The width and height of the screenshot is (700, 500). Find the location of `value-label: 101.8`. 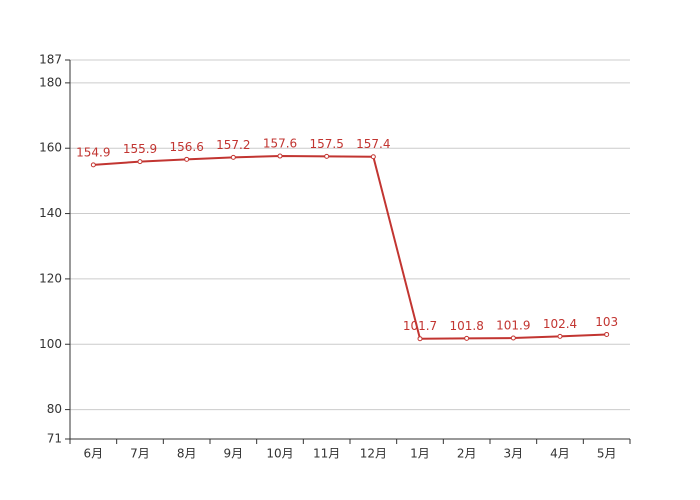

value-label: 101.8 is located at coordinates (466, 326).